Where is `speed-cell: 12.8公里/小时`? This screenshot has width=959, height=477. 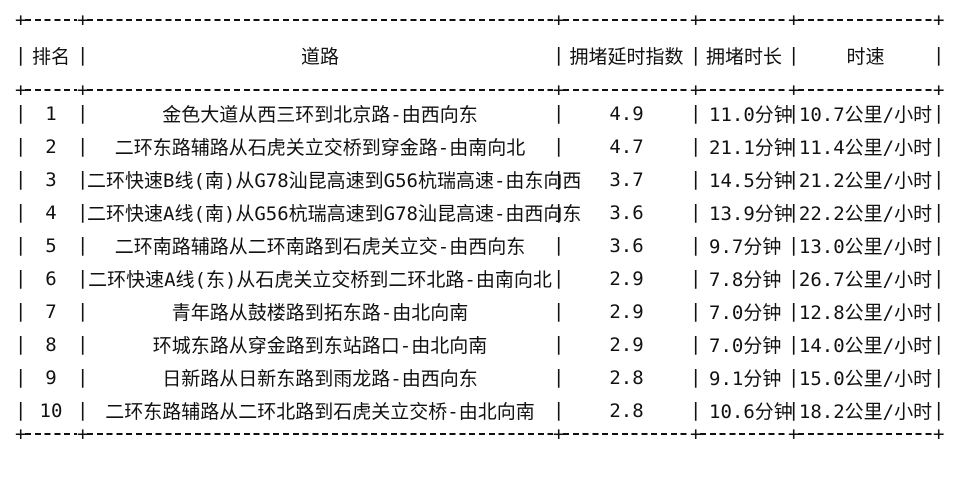 speed-cell: 12.8公里/小时 is located at coordinates (865, 313).